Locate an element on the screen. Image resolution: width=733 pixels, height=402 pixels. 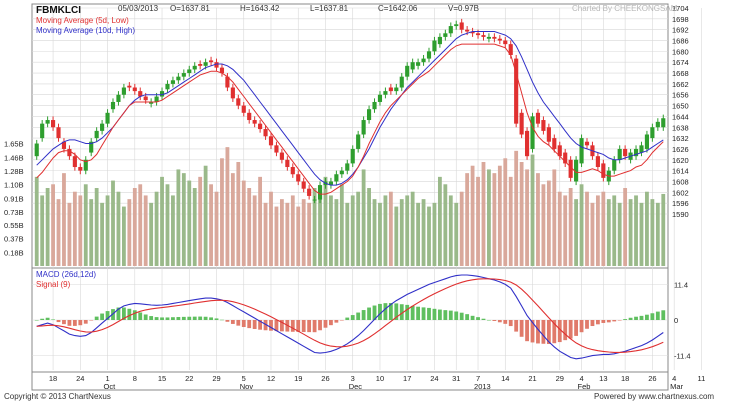
price-tick-label: 1596 is located at coordinates (680, 203).